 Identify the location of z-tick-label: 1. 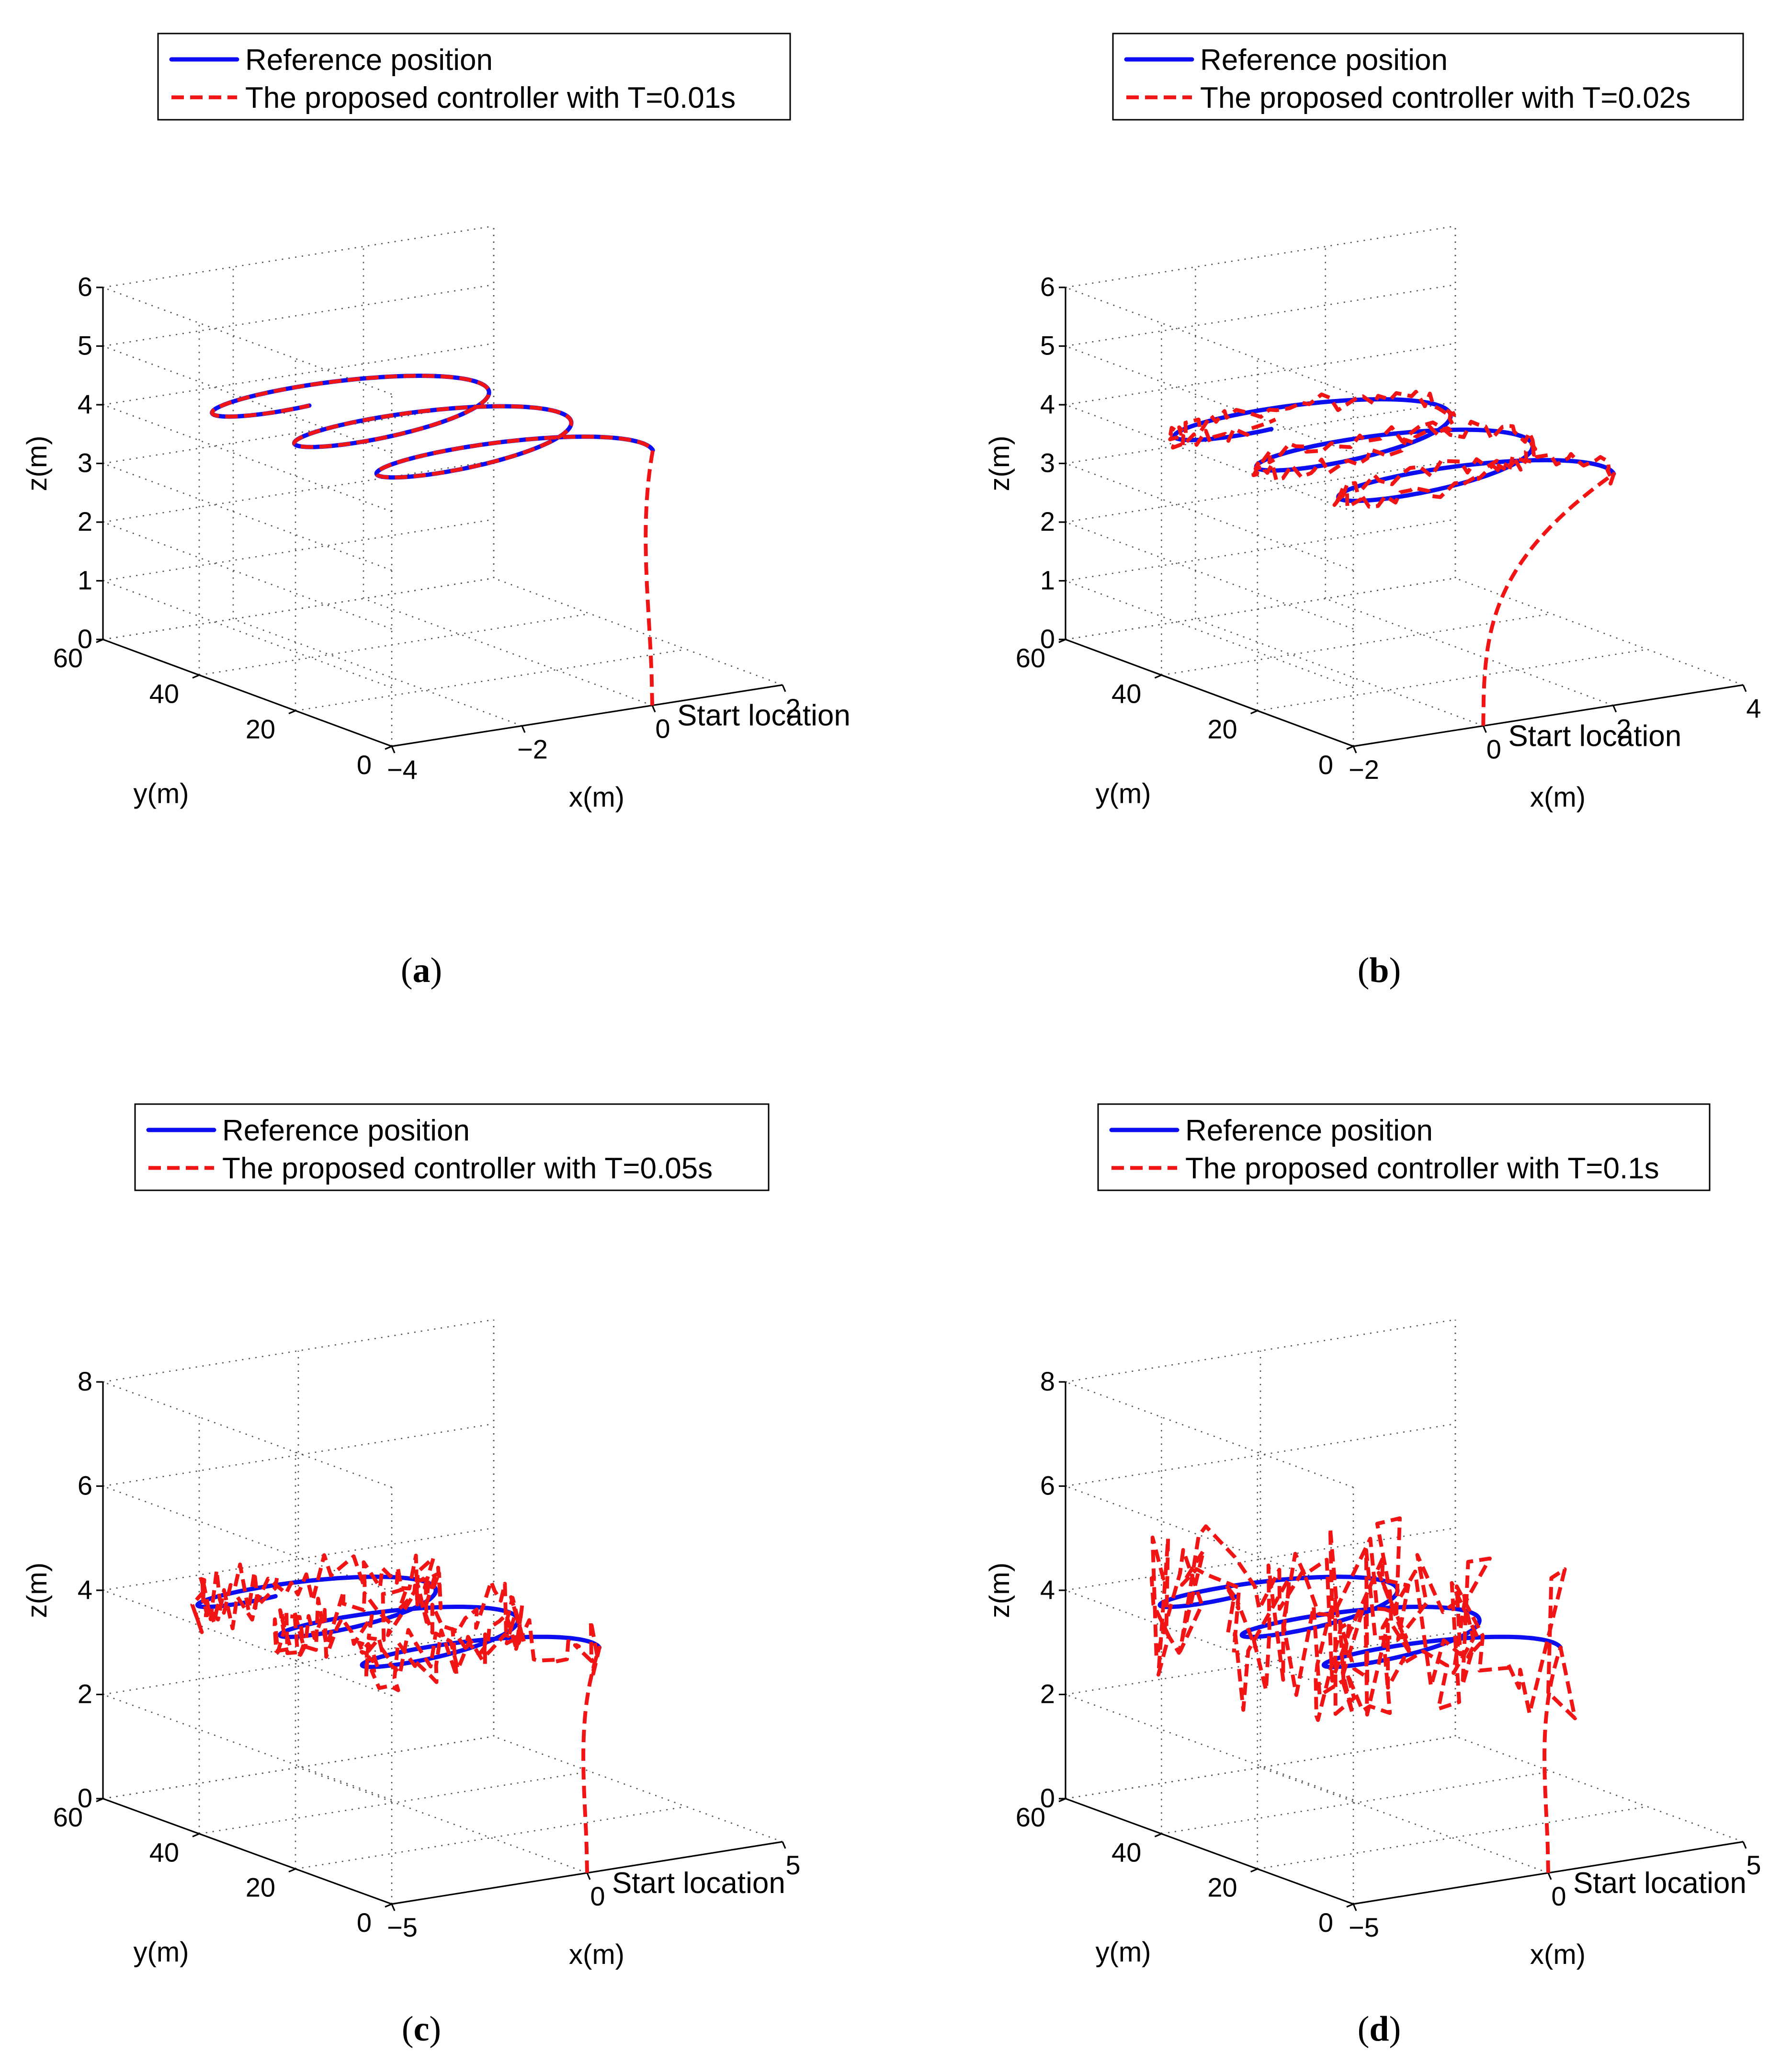
(1047, 580).